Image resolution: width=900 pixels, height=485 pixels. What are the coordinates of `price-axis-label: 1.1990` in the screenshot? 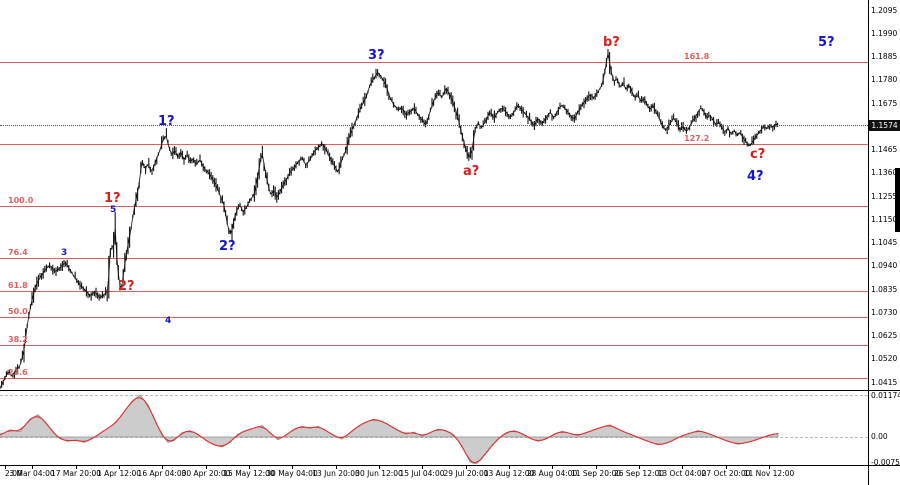 It's located at (884, 33).